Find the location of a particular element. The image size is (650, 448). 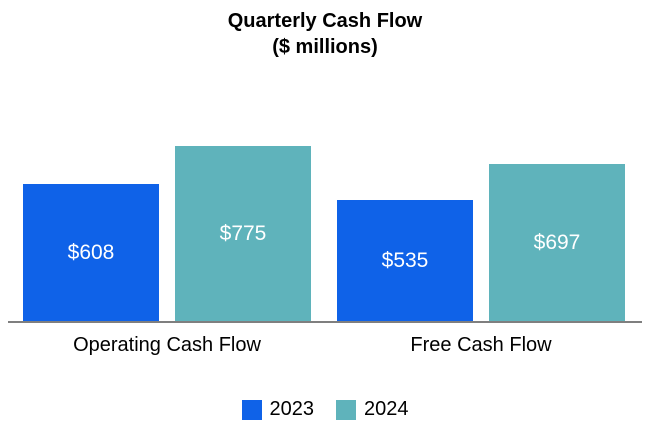

x-axis-line is located at coordinates (325, 322).